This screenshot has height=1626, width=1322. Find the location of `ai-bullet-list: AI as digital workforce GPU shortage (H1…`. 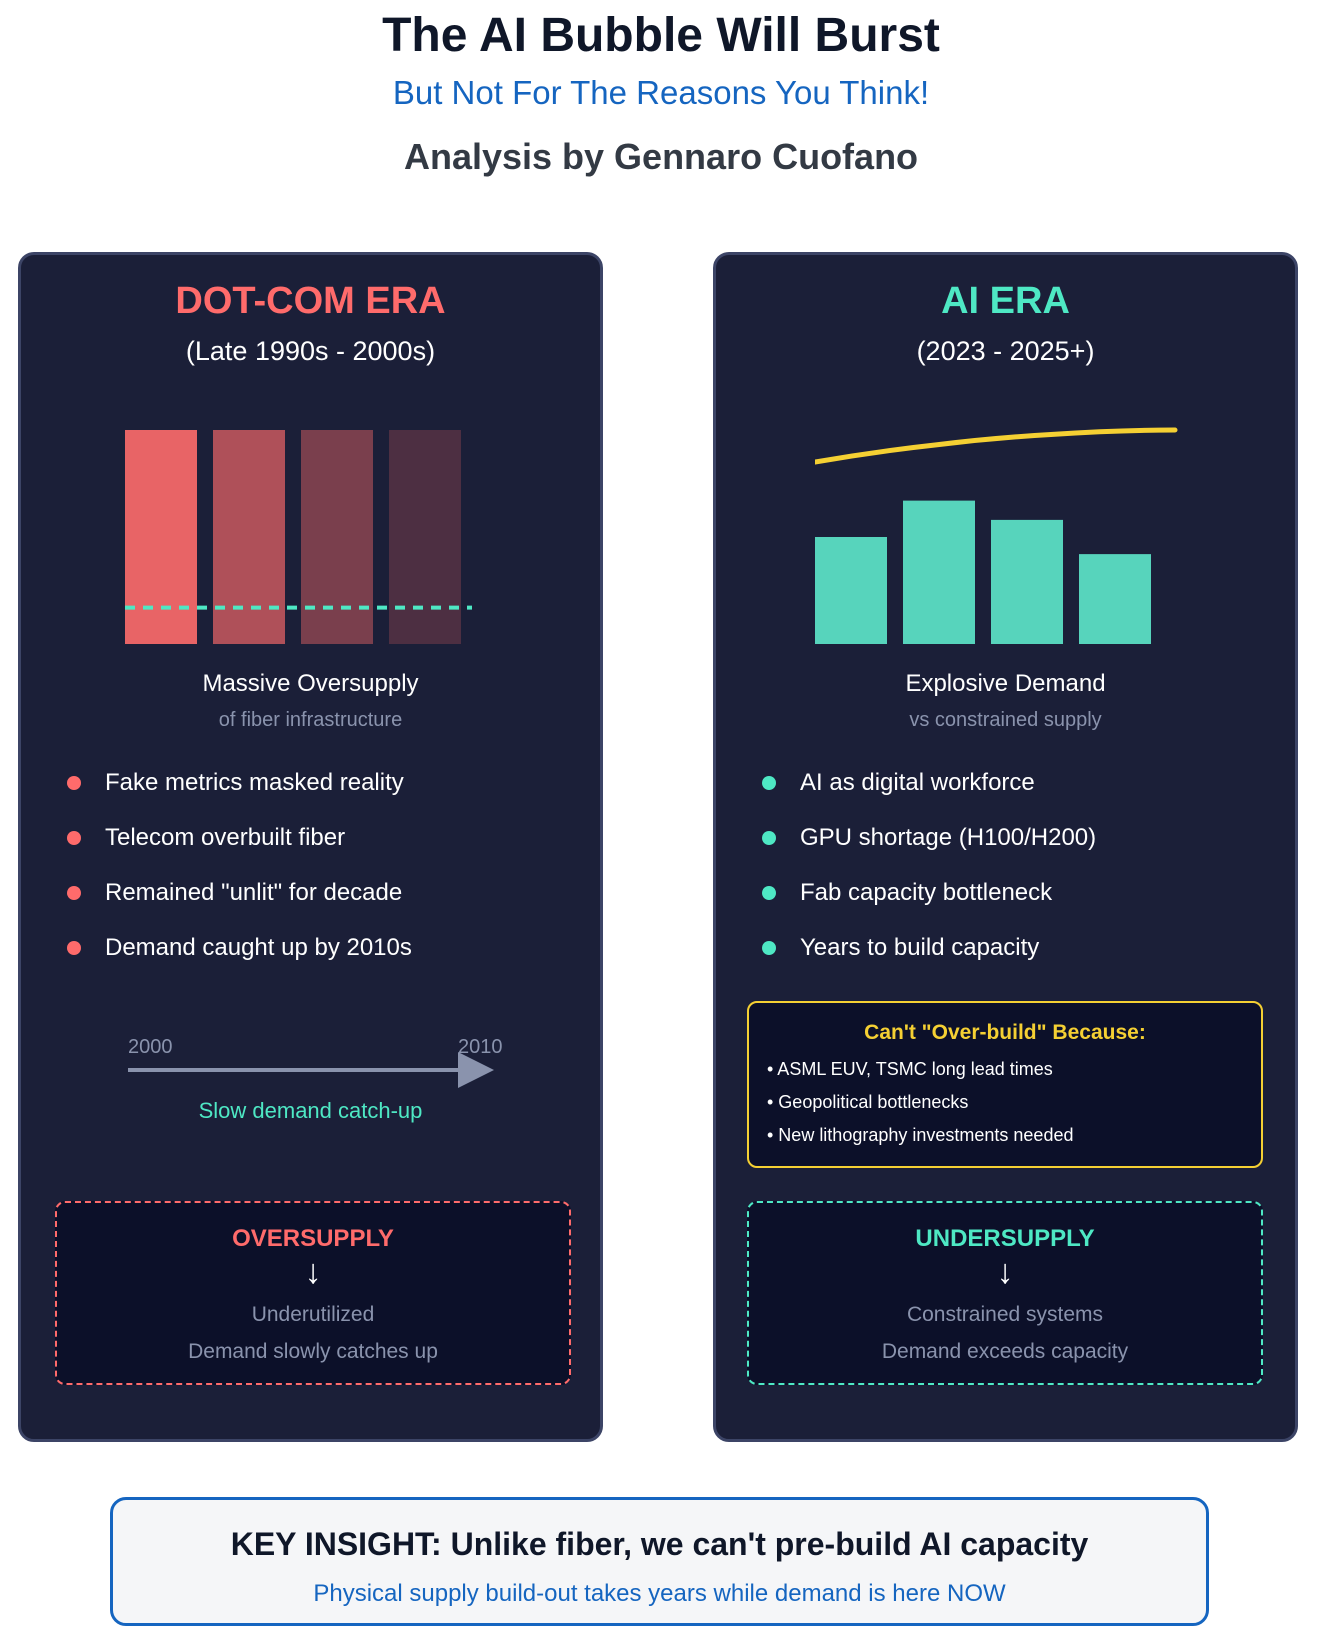

ai-bullet-list: AI as digital workforce GPU shortage (H1… is located at coordinates (929, 878).